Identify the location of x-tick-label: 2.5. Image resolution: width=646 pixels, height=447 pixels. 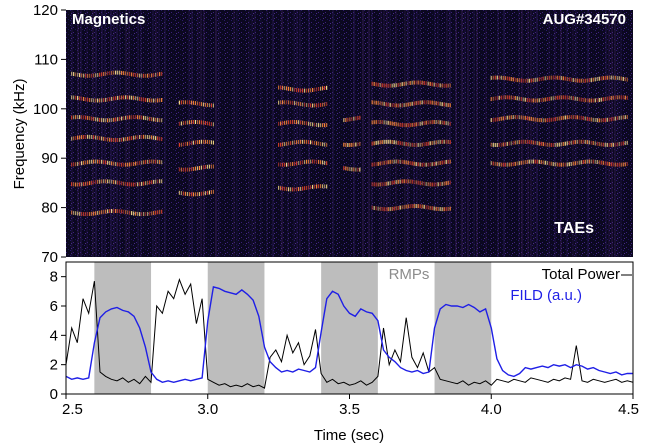
(72, 409).